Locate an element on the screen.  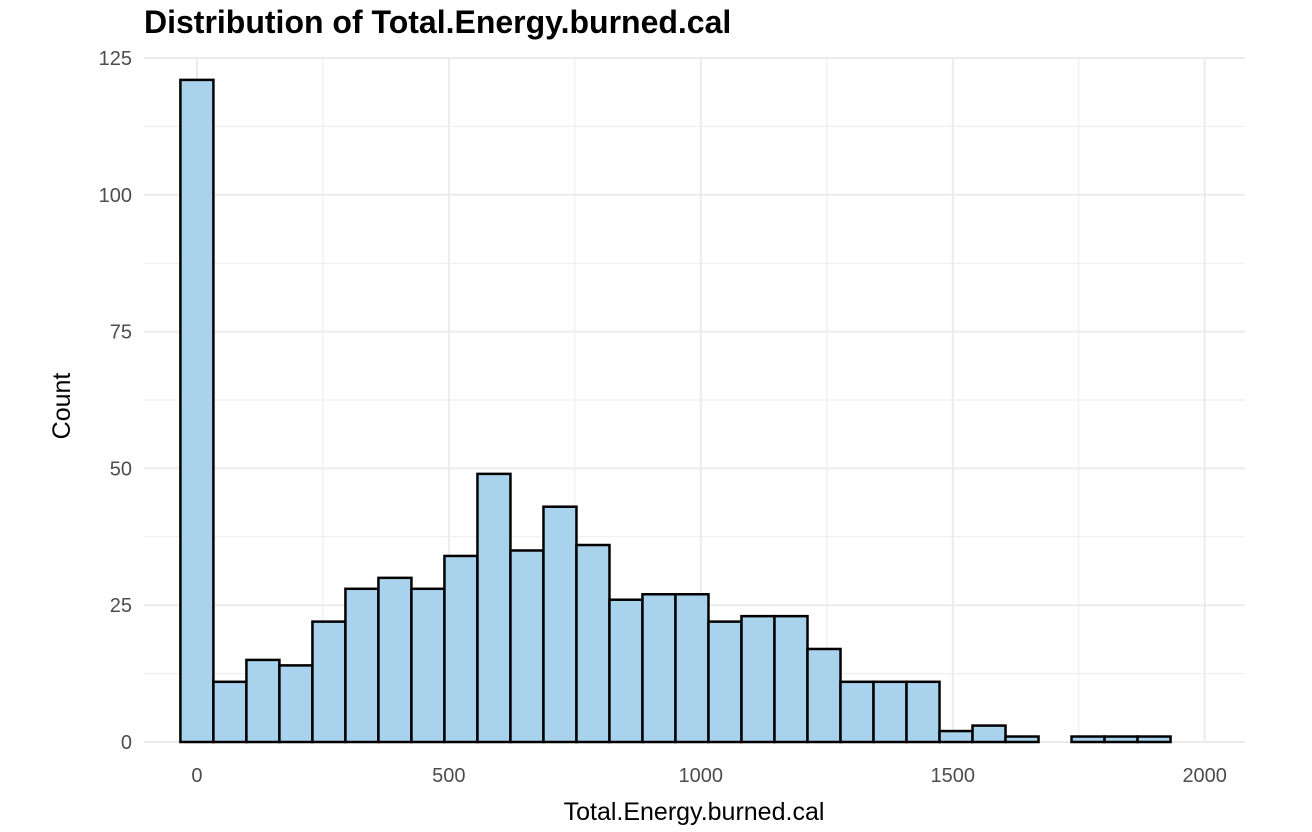
y-tick-label: 100 is located at coordinates (115, 196).